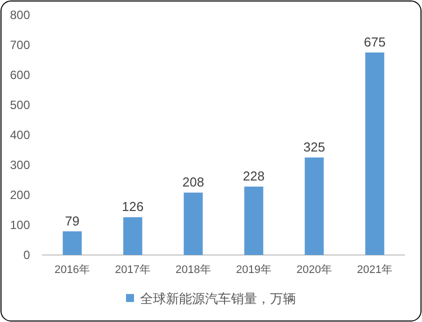 This screenshot has width=422, height=322. What do you see at coordinates (20, 135) in the screenshot?
I see `y-tick-label: 400` at bounding box center [20, 135].